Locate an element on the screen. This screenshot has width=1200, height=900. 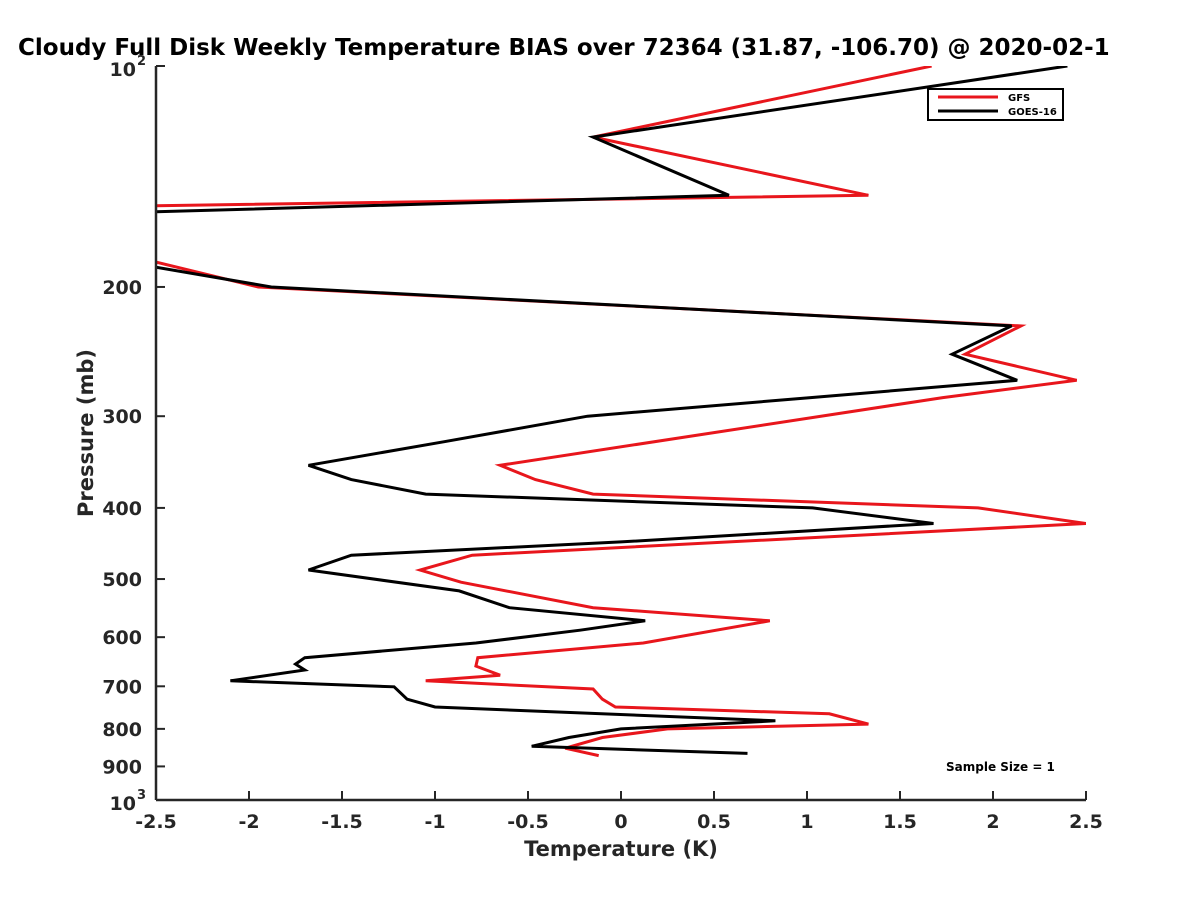
y-axis-label: Pressure (mb) is located at coordinates (86, 433).